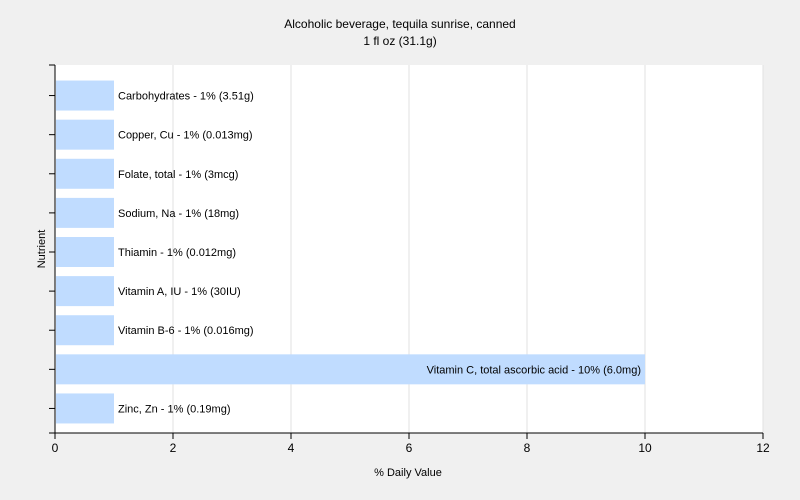  I want to click on bar-label: Thiamin - 1% (0.012mg), so click(177, 253).